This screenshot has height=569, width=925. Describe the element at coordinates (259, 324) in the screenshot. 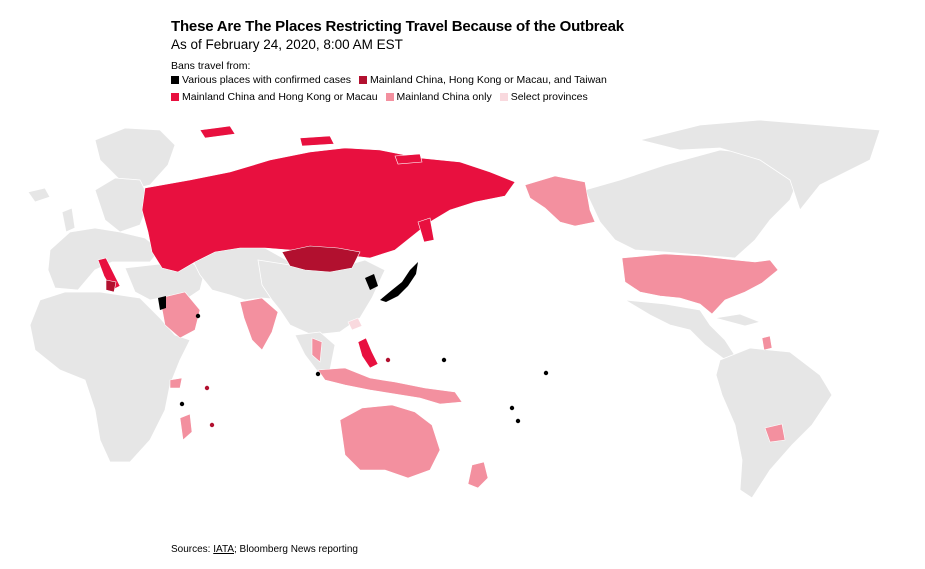

I see `india` at that location.